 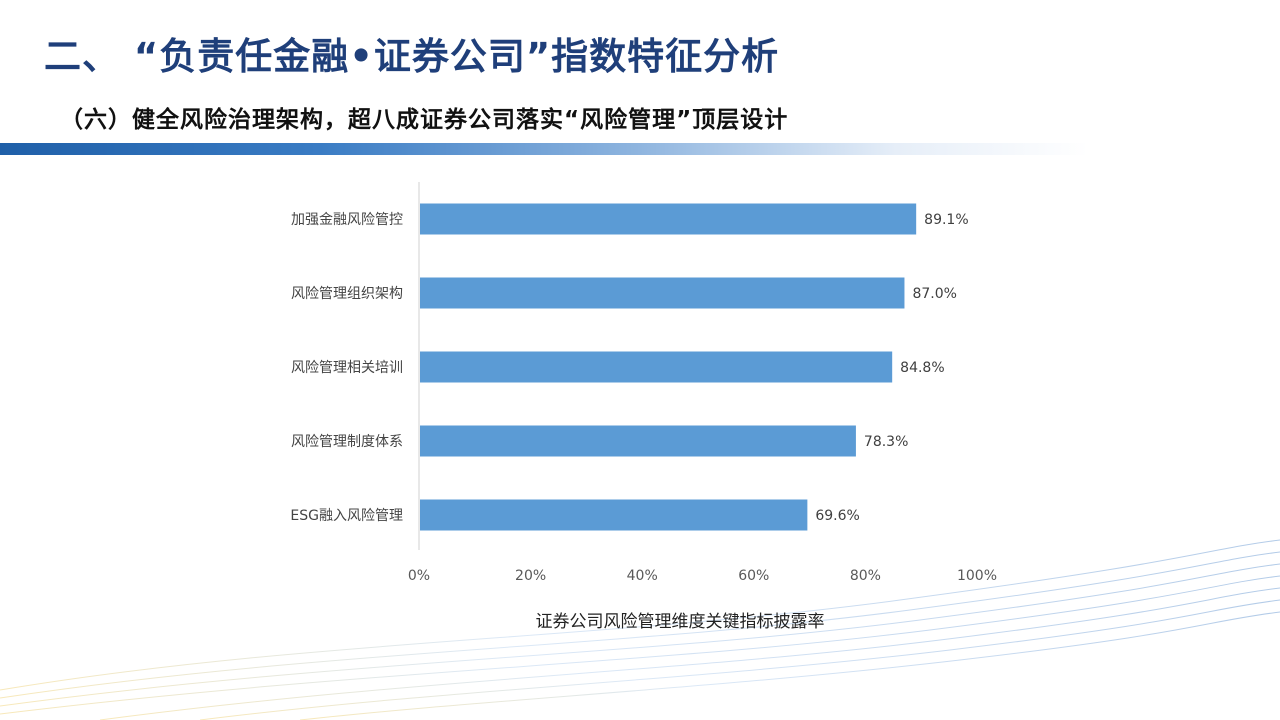 I want to click on x-tick-label: 0%, so click(x=419, y=576).